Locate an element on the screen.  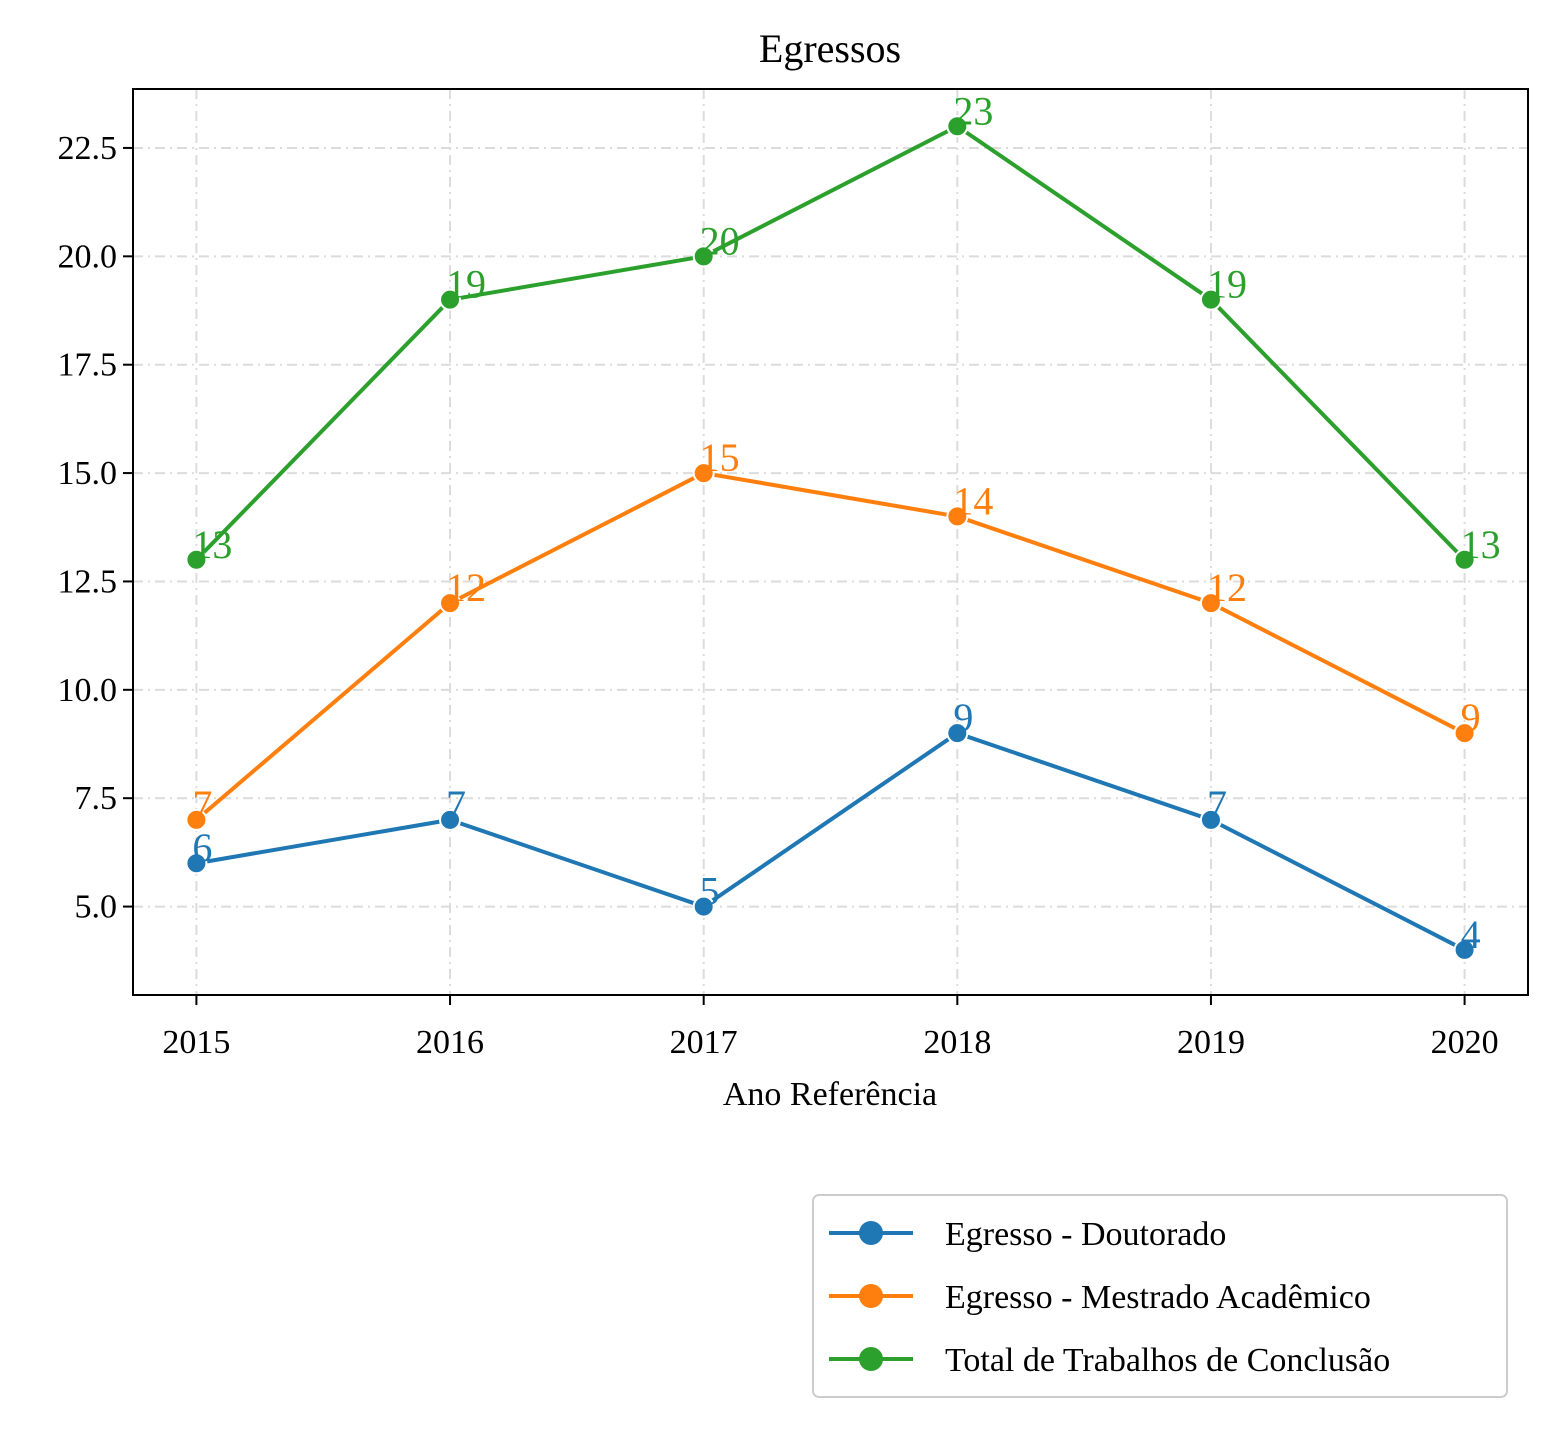
y-tick-label: 22.5 is located at coordinates (88, 148).